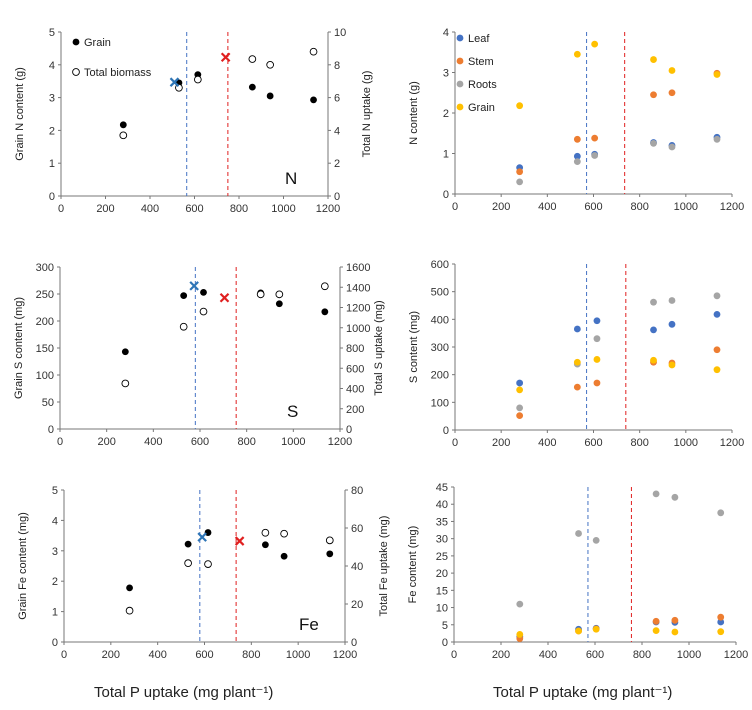  Describe the element at coordinates (367, 114) in the screenshot. I see `y2-axis-title: Total N uptake (g)` at that location.